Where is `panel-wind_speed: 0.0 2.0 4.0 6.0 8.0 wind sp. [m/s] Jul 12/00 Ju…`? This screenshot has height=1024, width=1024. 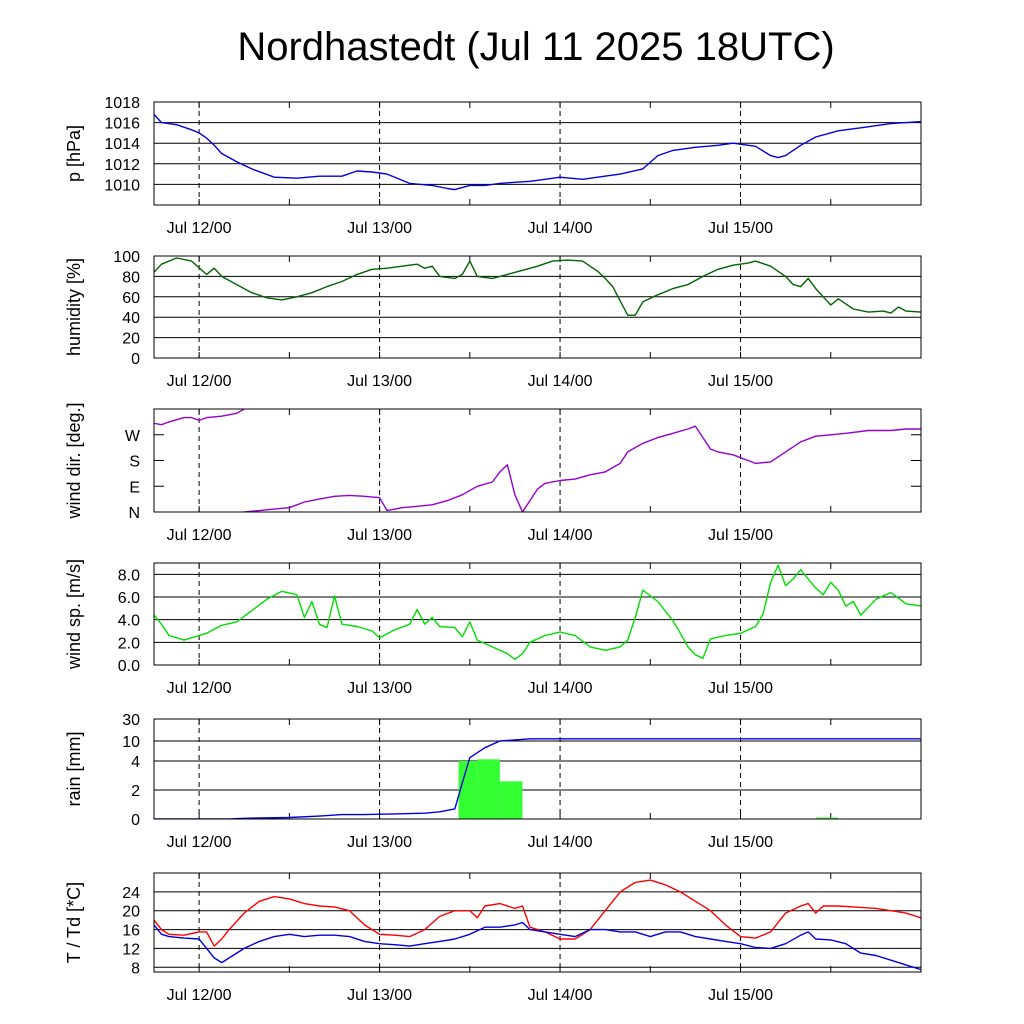 panel-wind_speed: 0.0 2.0 4.0 6.0 8.0 wind sp. [m/s] Jul 12/00 Ju… is located at coordinates (493, 628).